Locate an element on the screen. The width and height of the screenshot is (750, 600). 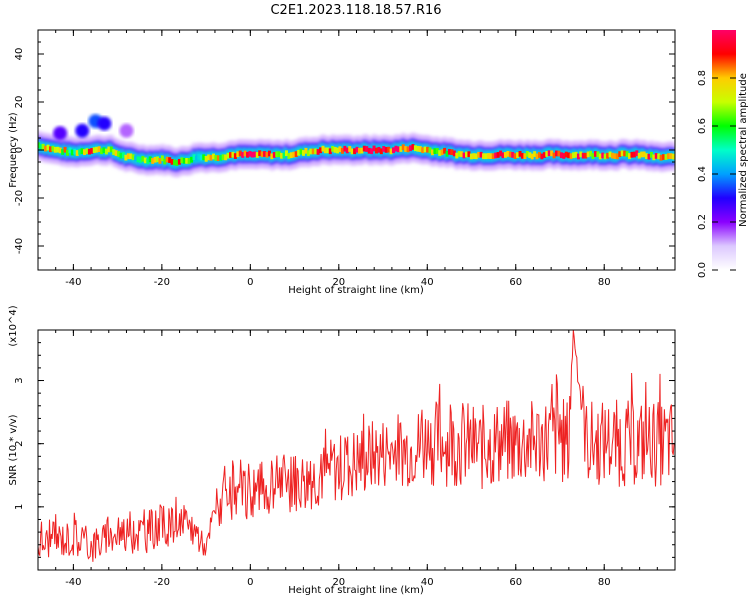
y-tick-label: 2 is located at coordinates (19, 443).